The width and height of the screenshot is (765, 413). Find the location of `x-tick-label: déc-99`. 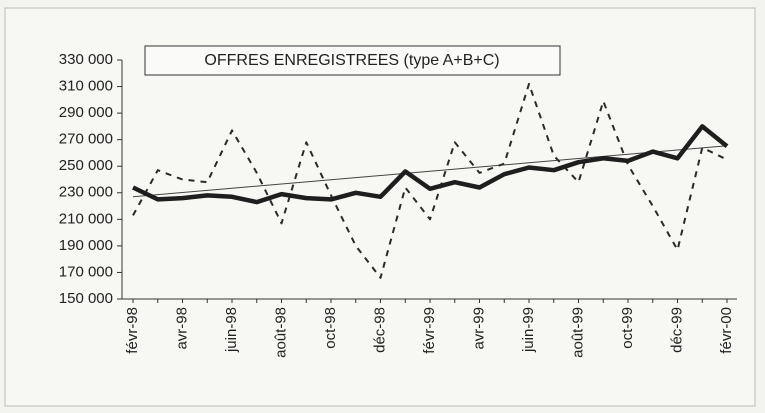

x-tick-label: déc-99 is located at coordinates (676, 330).